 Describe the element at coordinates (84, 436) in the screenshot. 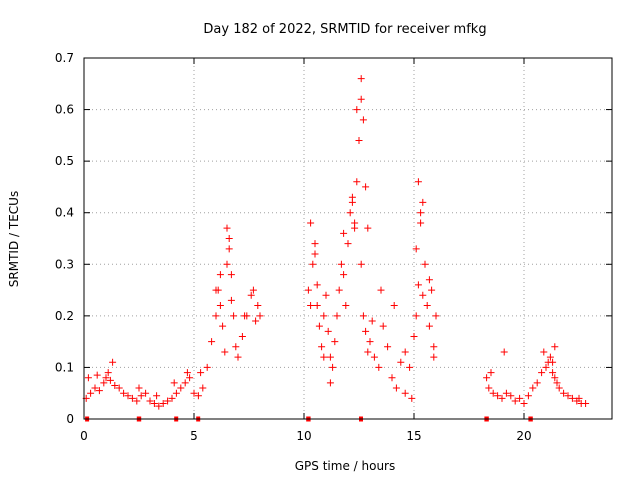

I see `x-tick-label: 0` at that location.